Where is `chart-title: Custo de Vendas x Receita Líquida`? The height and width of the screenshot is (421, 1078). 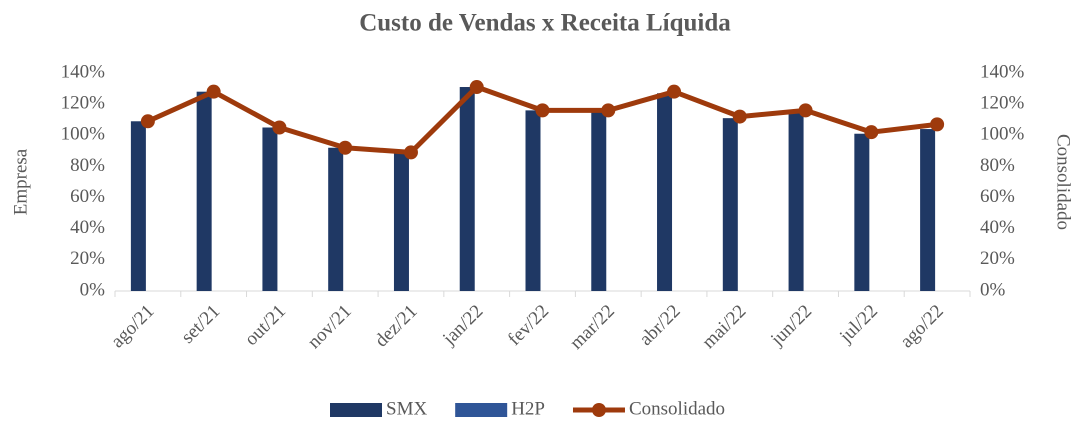 chart-title: Custo de Vendas x Receita Líquida is located at coordinates (545, 23).